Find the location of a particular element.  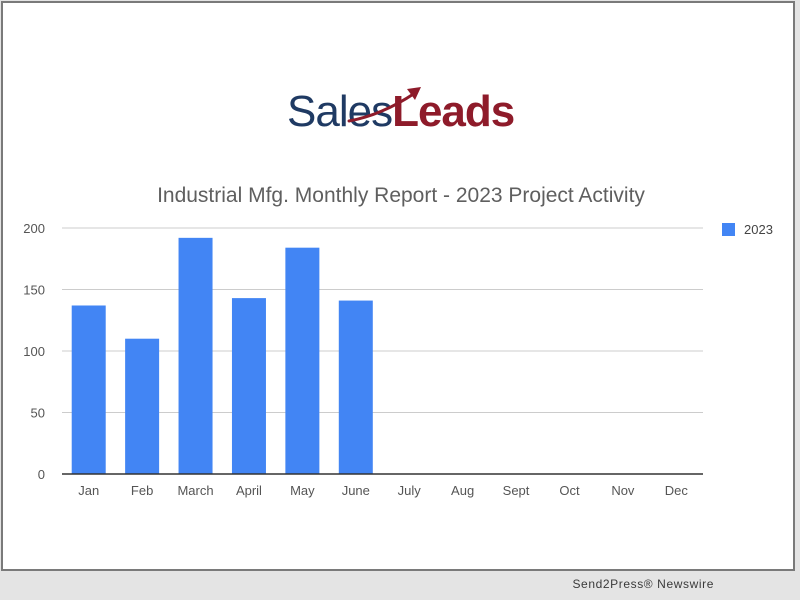

bar-jan is located at coordinates (88, 389).